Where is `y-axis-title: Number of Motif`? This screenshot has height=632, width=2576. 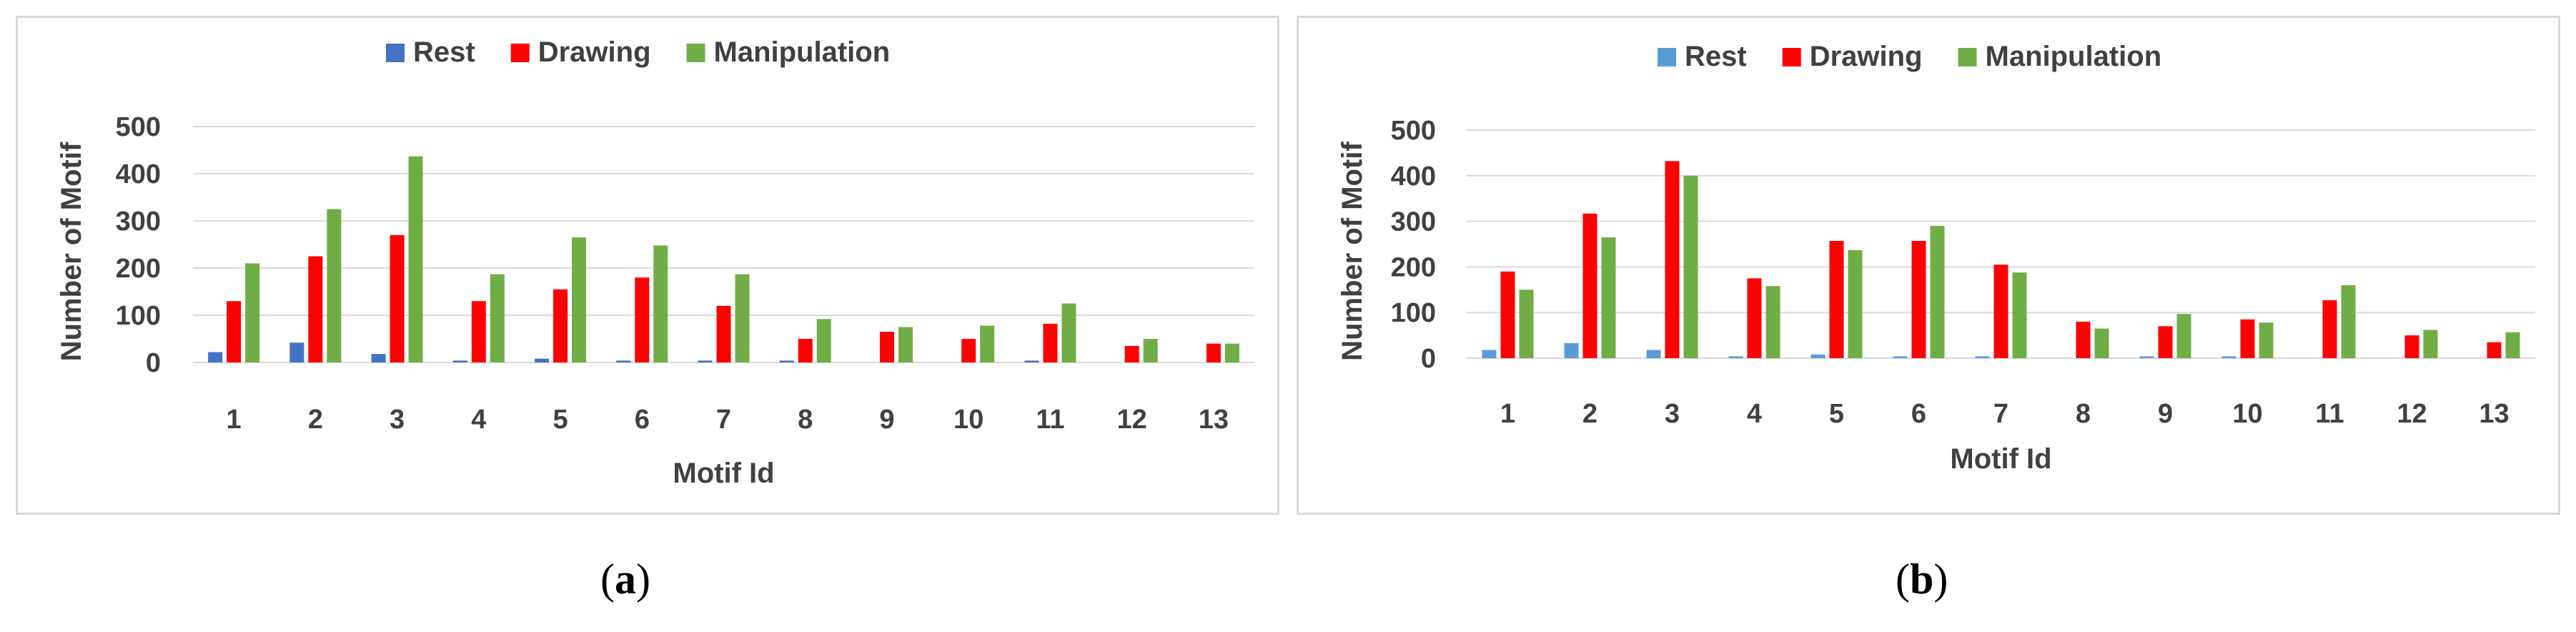 y-axis-title: Number of Motif is located at coordinates (72, 251).